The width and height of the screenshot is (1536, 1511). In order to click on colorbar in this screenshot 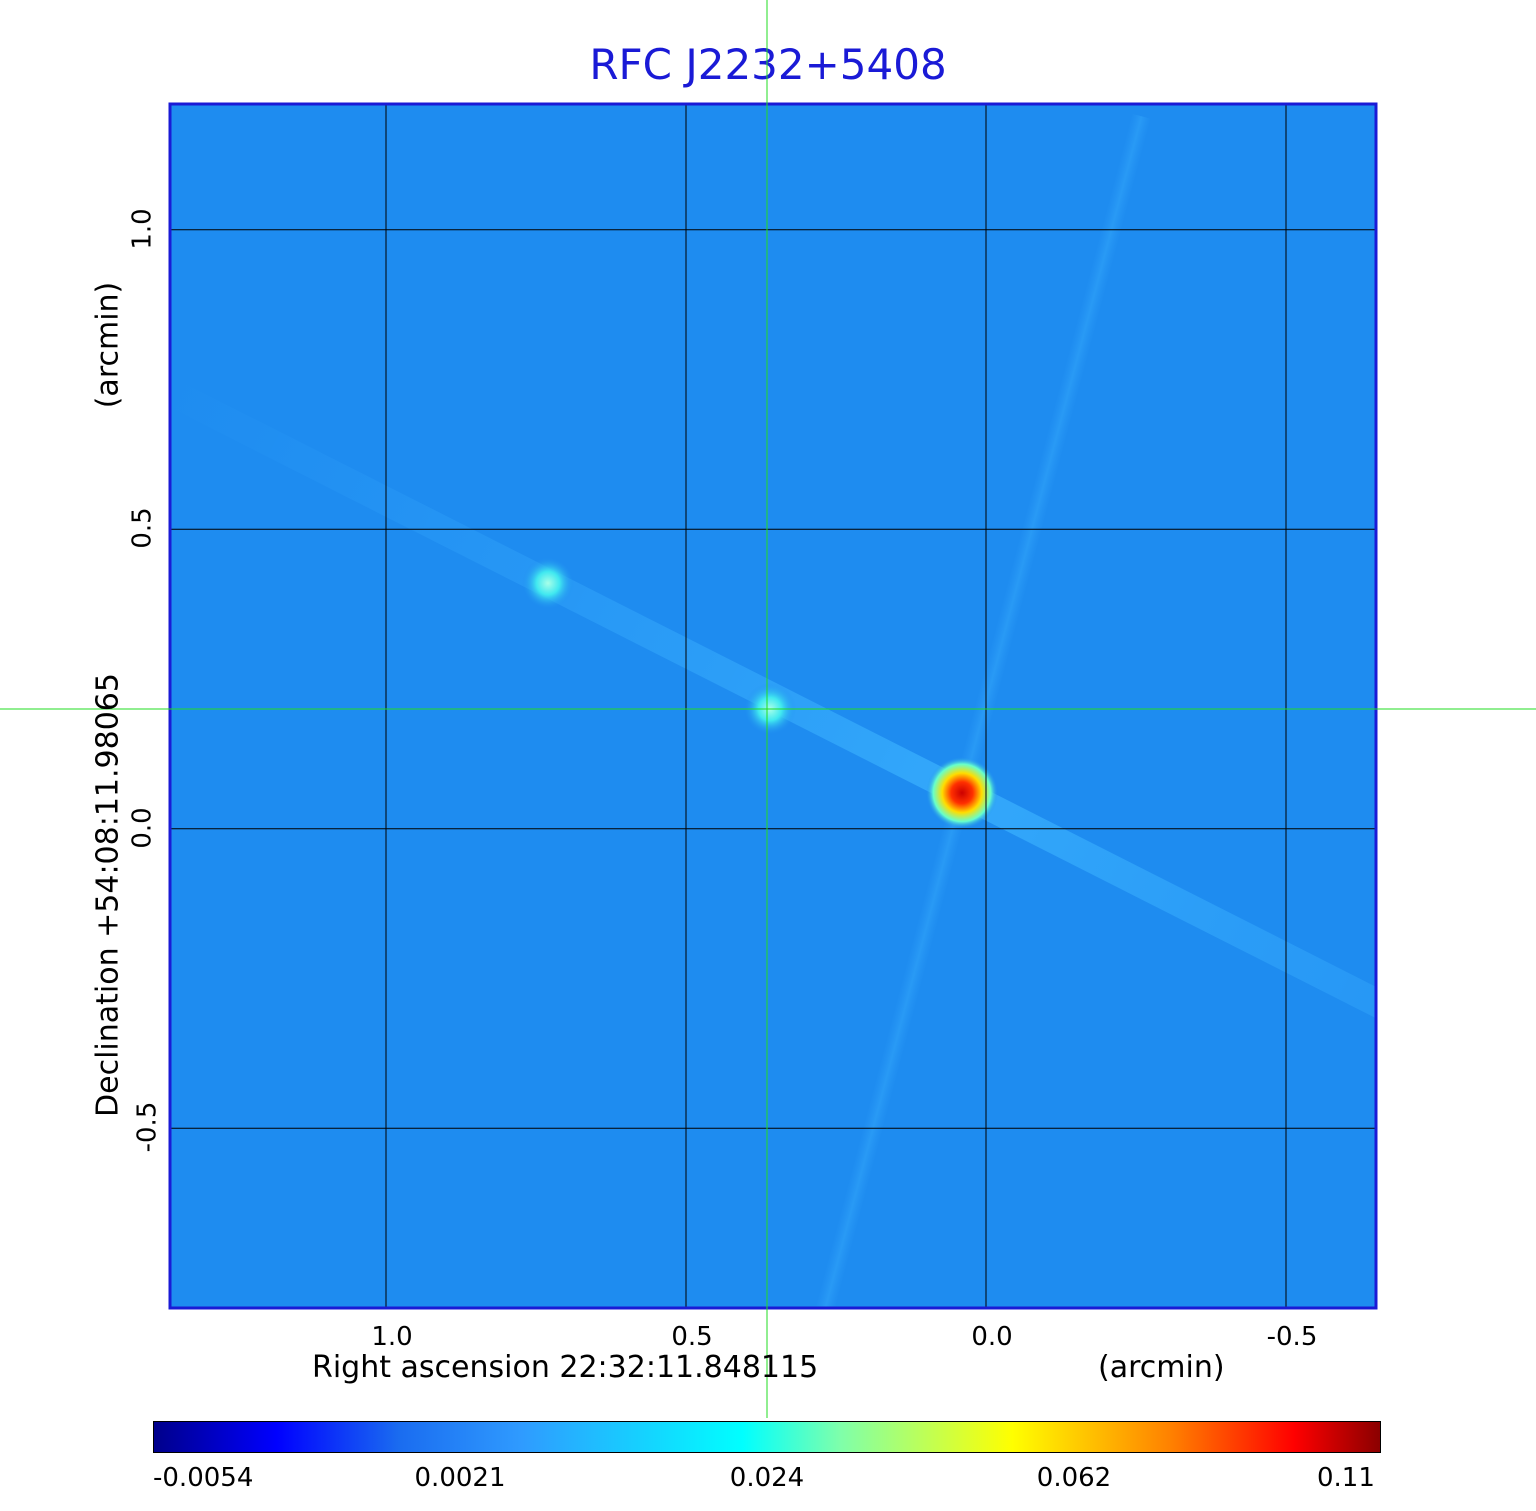, I will do `click(767, 1437)`.